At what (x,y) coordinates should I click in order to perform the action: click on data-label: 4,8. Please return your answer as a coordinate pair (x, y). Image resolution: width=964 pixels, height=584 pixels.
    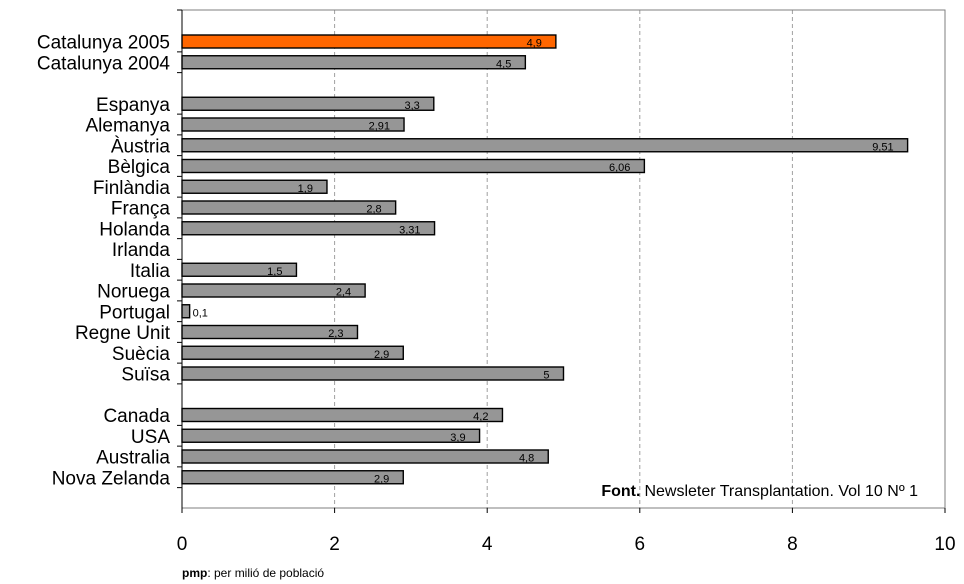
    Looking at the image, I should click on (526, 459).